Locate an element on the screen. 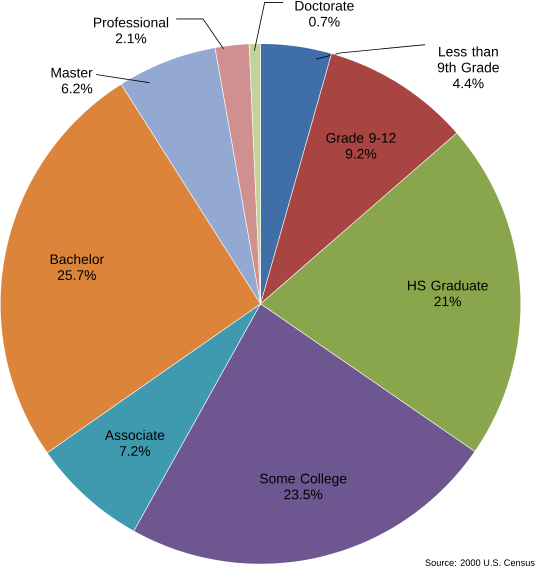 This screenshot has width=536, height=567. data-label: 0.7% is located at coordinates (324, 21).